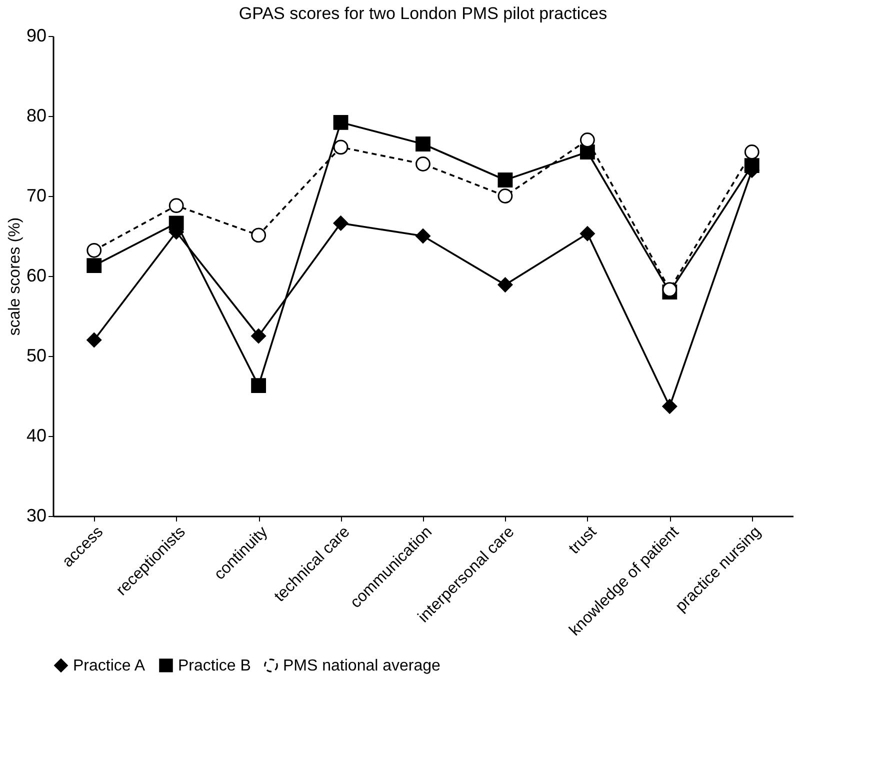  I want to click on y-tick-label: 60, so click(36, 276).